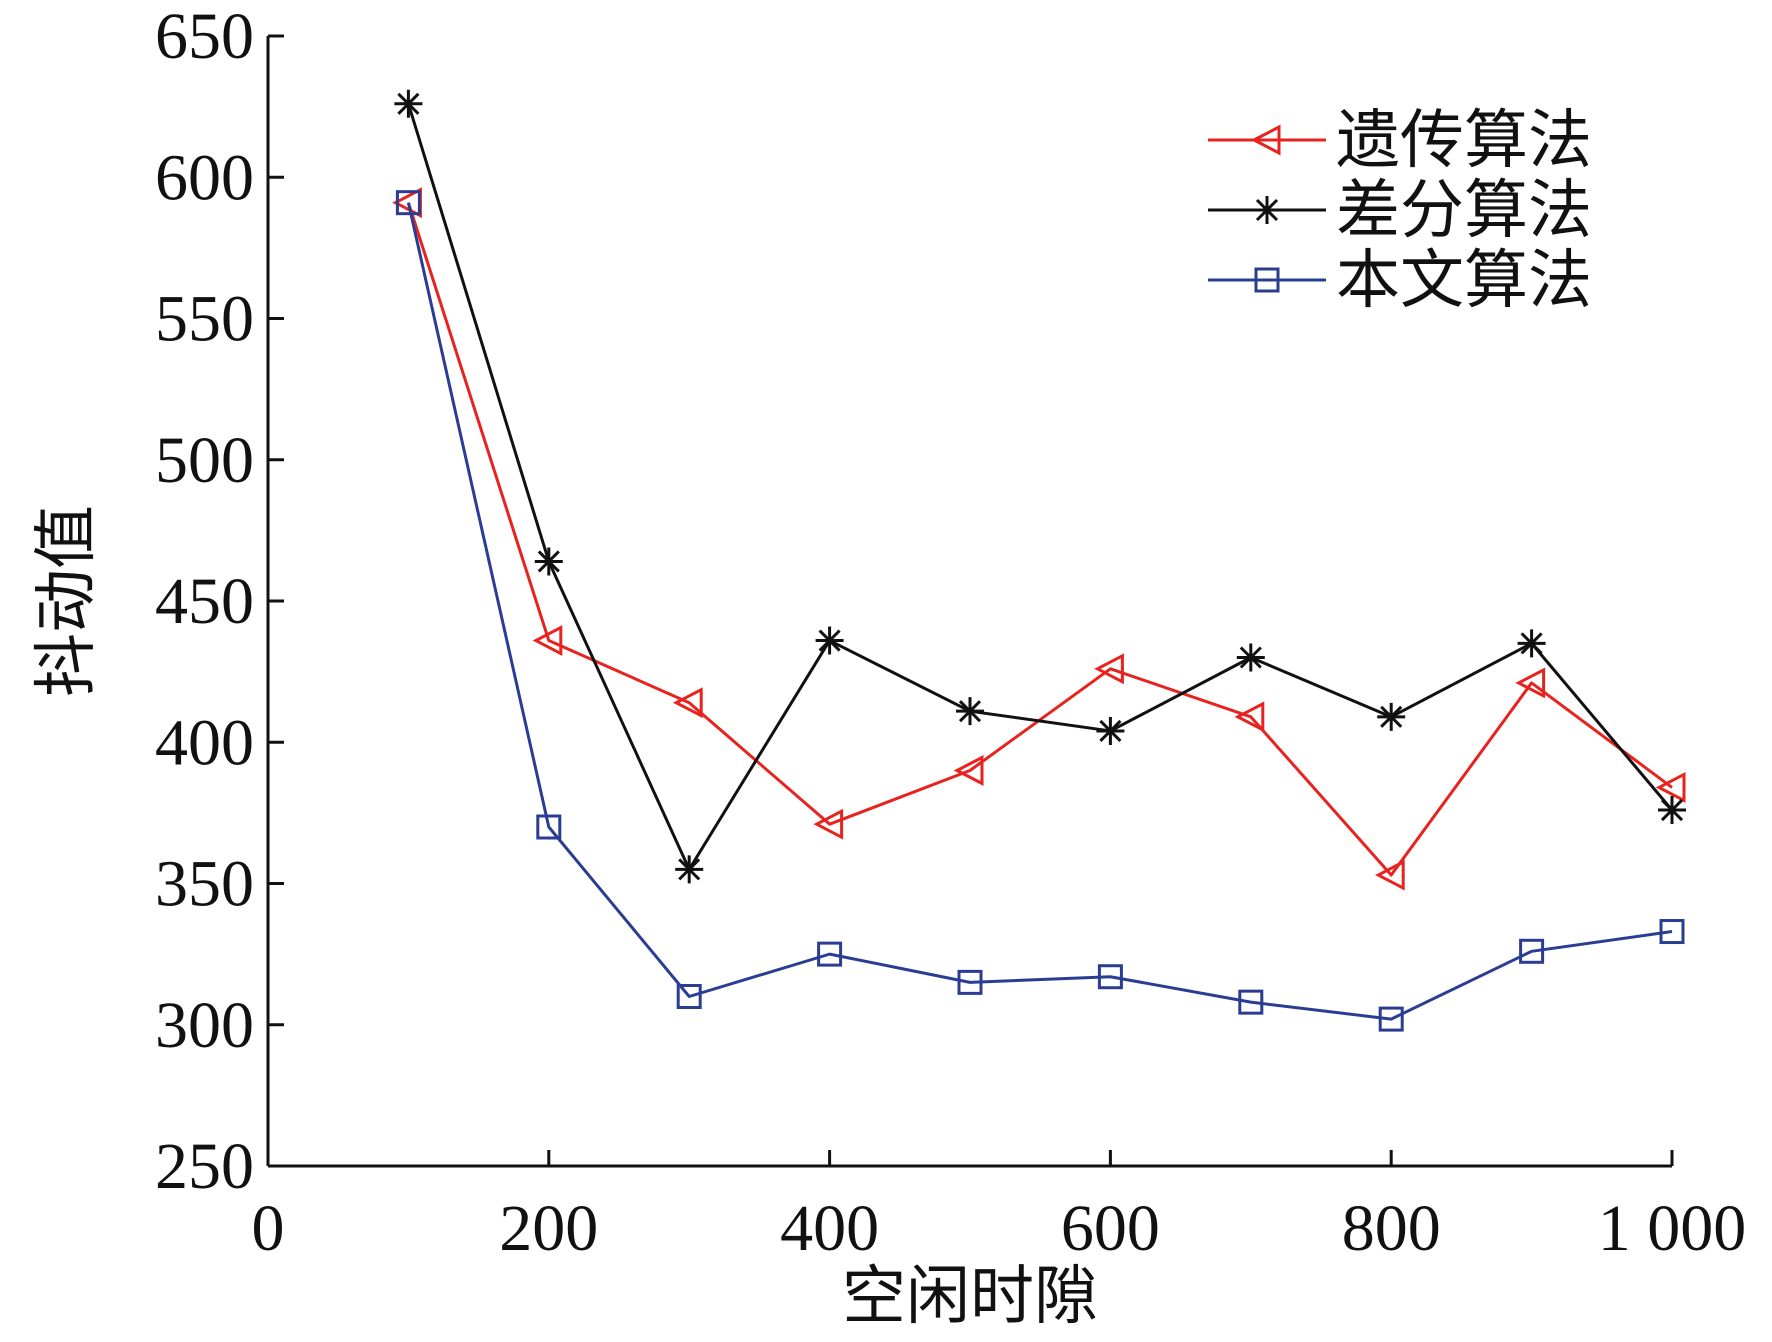 This screenshot has height=1342, width=1772. Describe the element at coordinates (204, 36) in the screenshot. I see `y-tick-label: 650` at that location.